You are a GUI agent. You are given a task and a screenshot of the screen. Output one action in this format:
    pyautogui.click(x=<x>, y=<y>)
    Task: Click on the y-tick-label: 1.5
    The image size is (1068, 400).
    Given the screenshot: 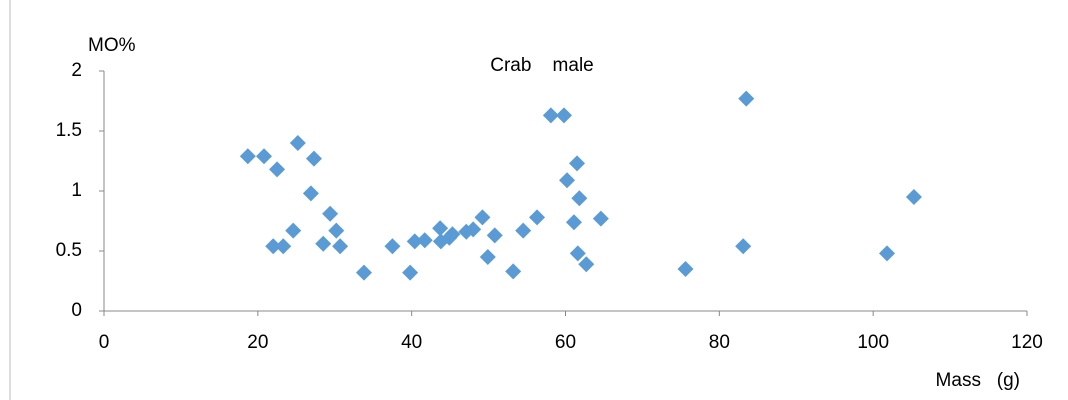 What is the action you would take?
    pyautogui.click(x=69, y=130)
    